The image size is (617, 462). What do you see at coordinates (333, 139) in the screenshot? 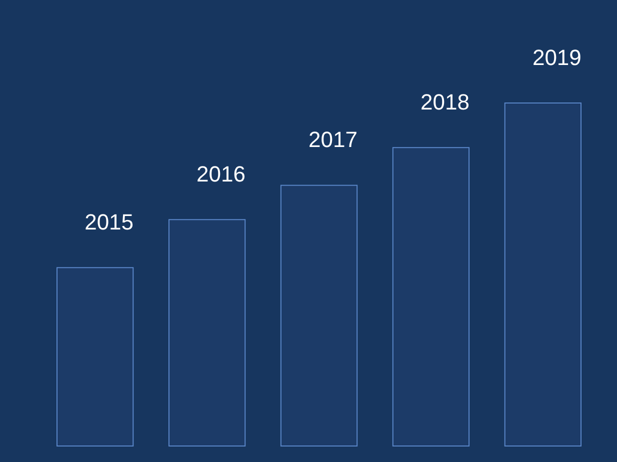
I see `x-tick-label: 2017` at bounding box center [333, 139].